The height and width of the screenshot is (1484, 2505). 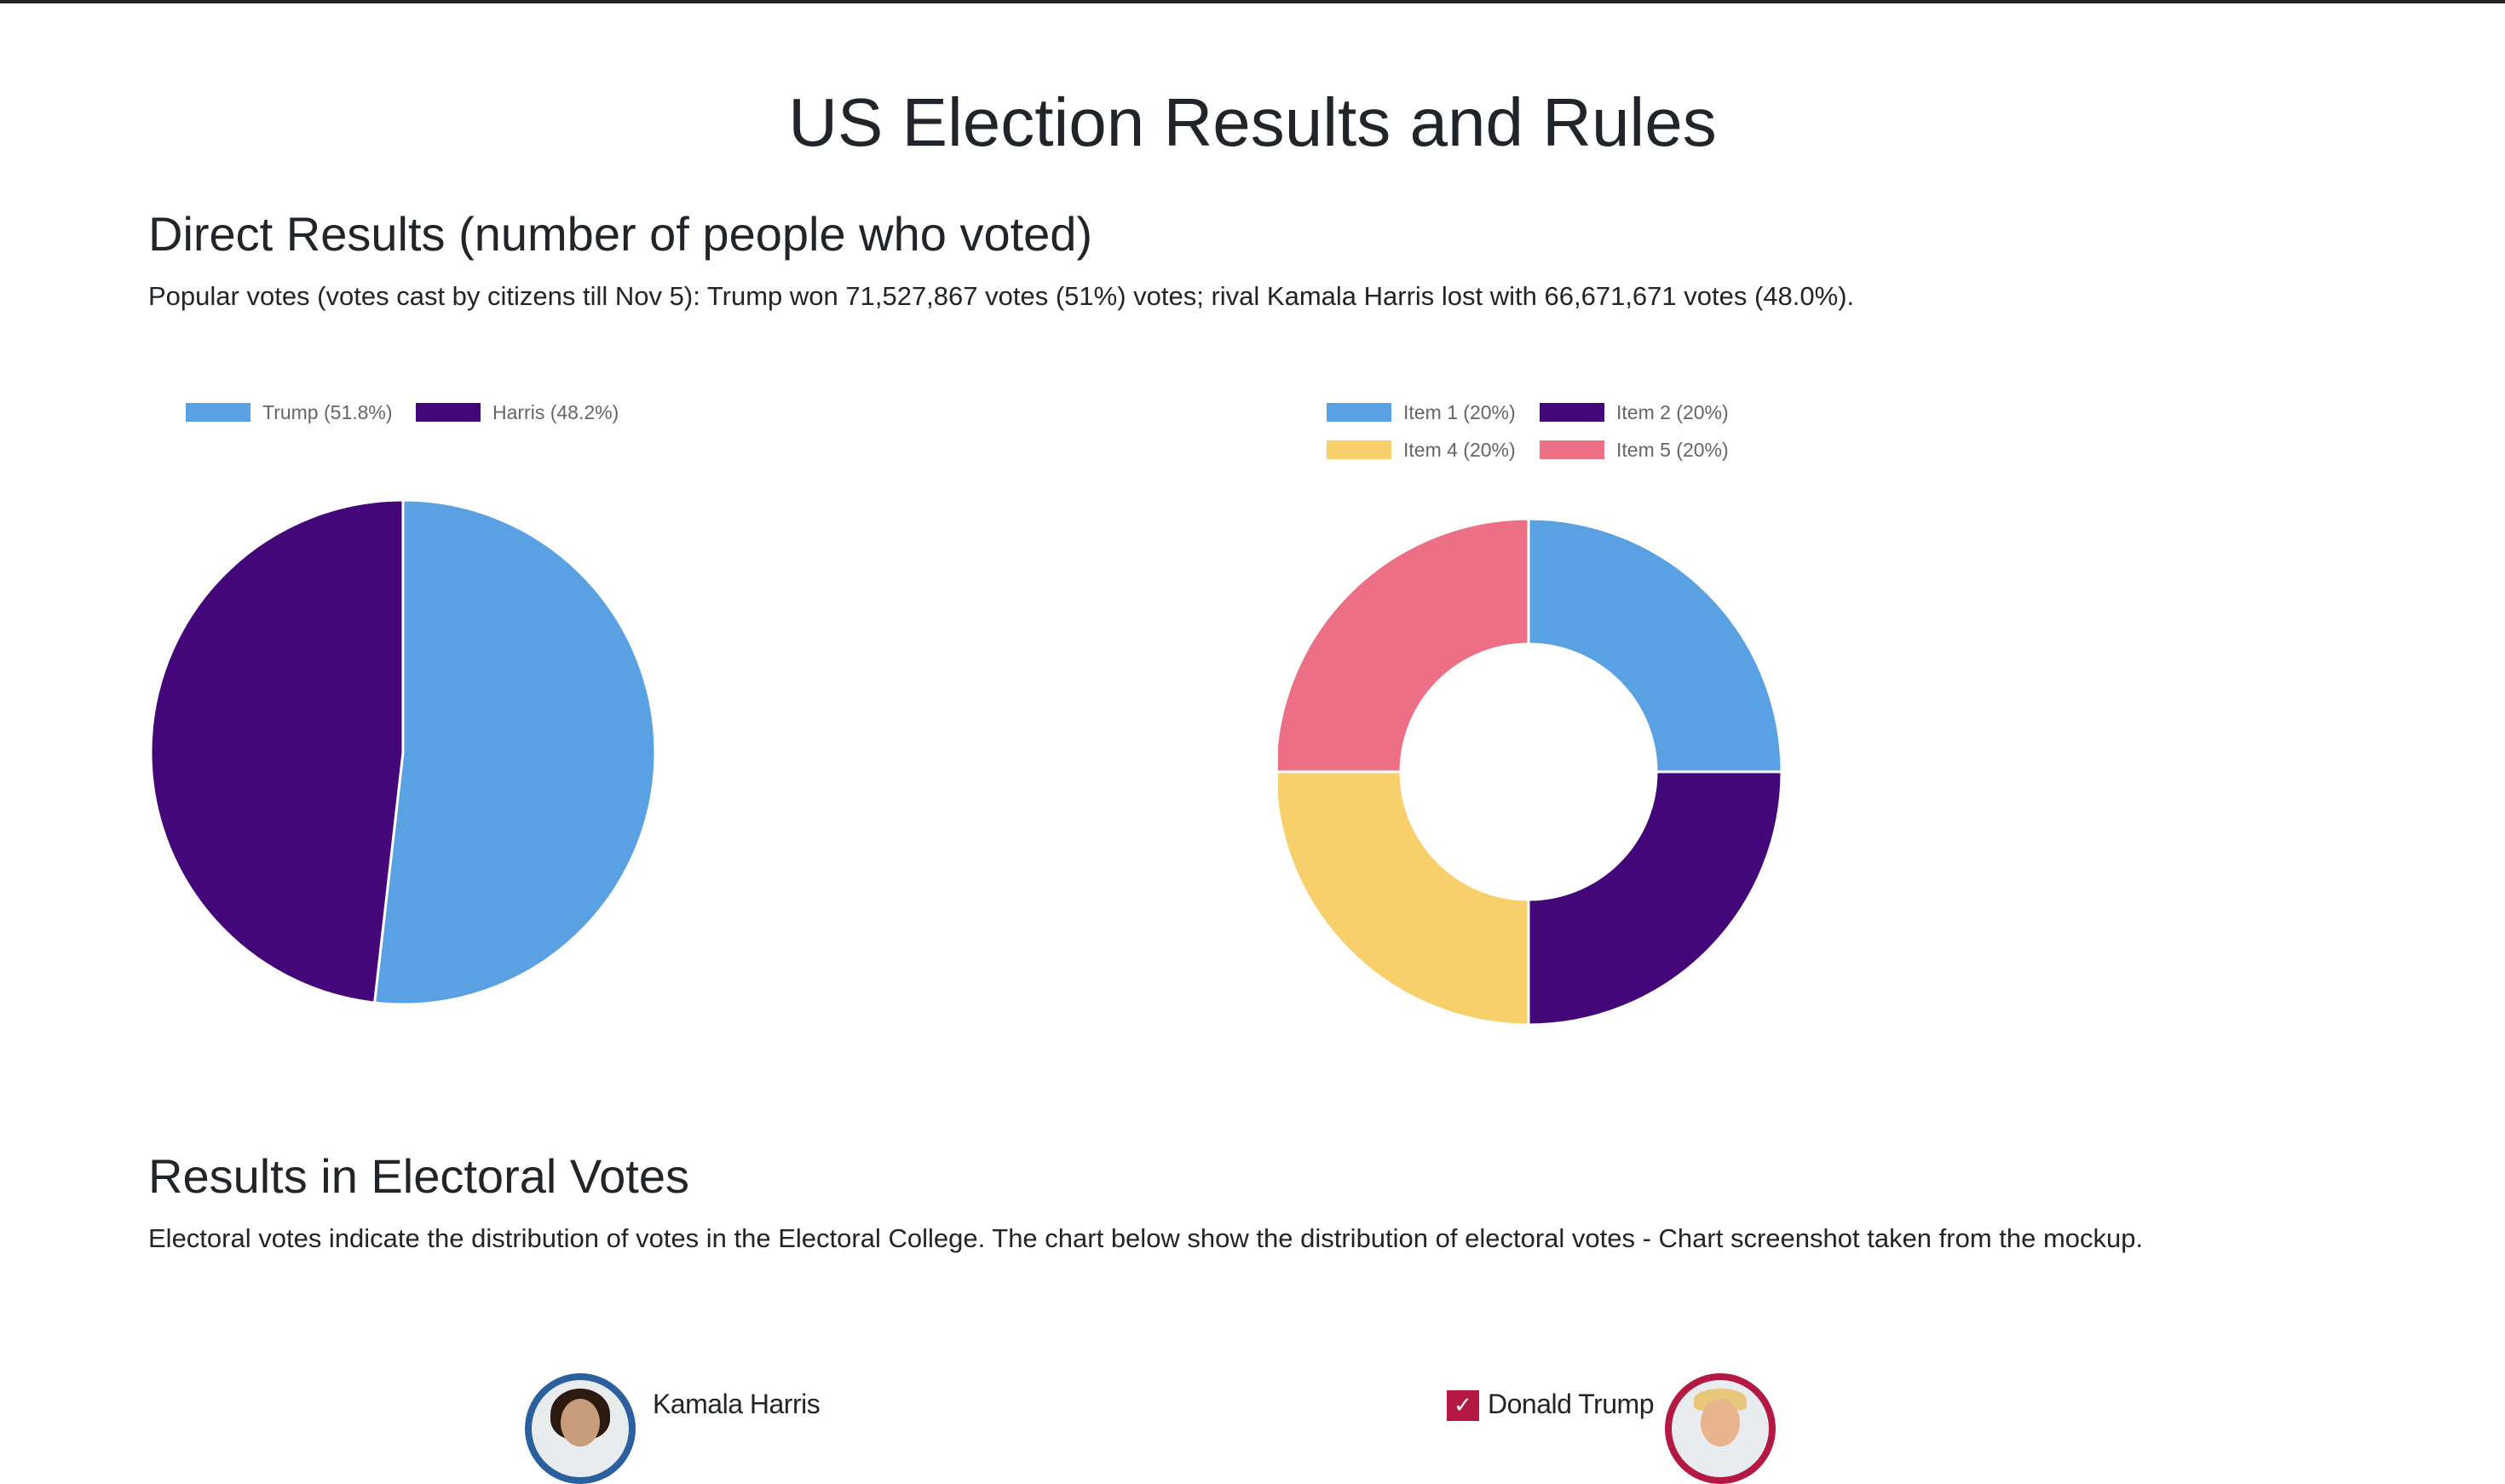 I want to click on legend-label: Trump (51.8%), so click(x=327, y=412).